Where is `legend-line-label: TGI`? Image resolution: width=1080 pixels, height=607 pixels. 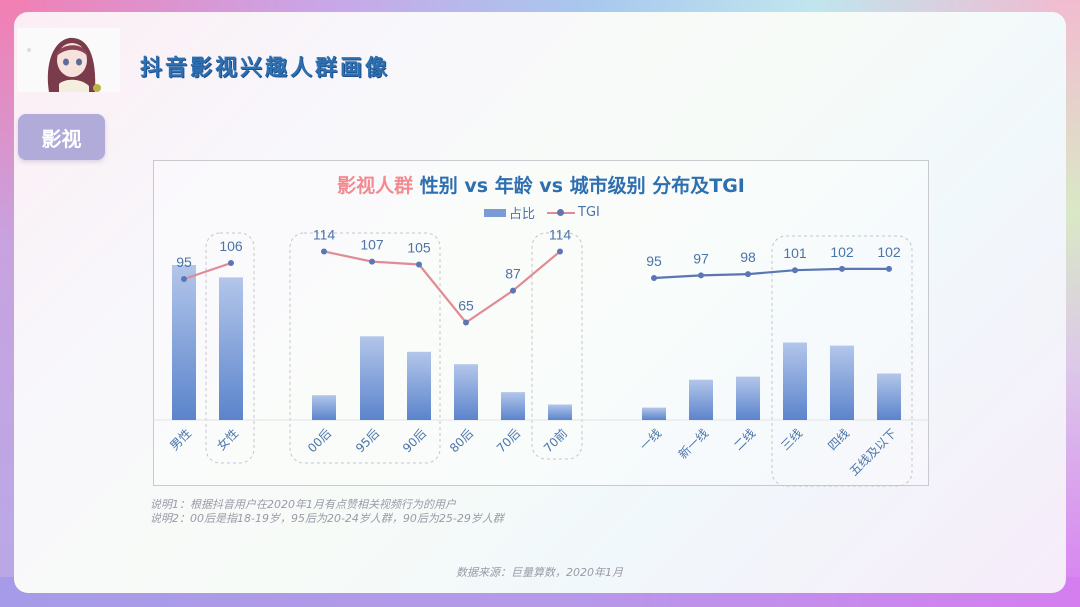
legend-line-label: TGI is located at coordinates (589, 212).